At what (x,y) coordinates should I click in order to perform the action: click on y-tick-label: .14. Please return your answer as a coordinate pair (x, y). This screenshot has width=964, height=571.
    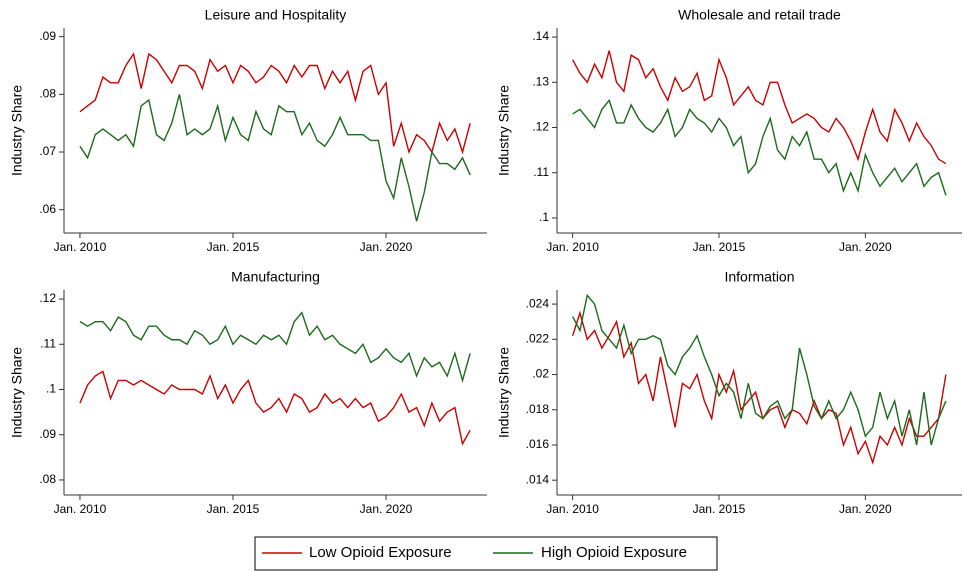
    Looking at the image, I should click on (540, 36).